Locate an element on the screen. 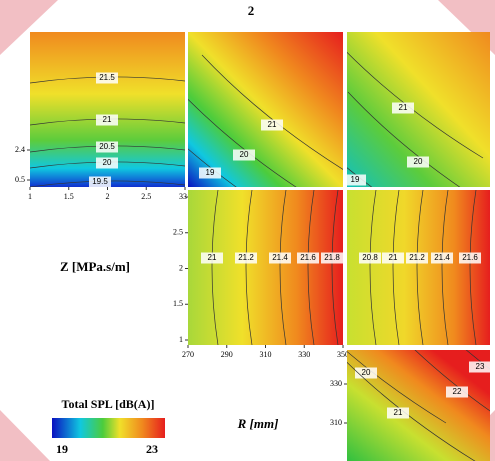  x-axis-label: R [mm] is located at coordinates (258, 423).